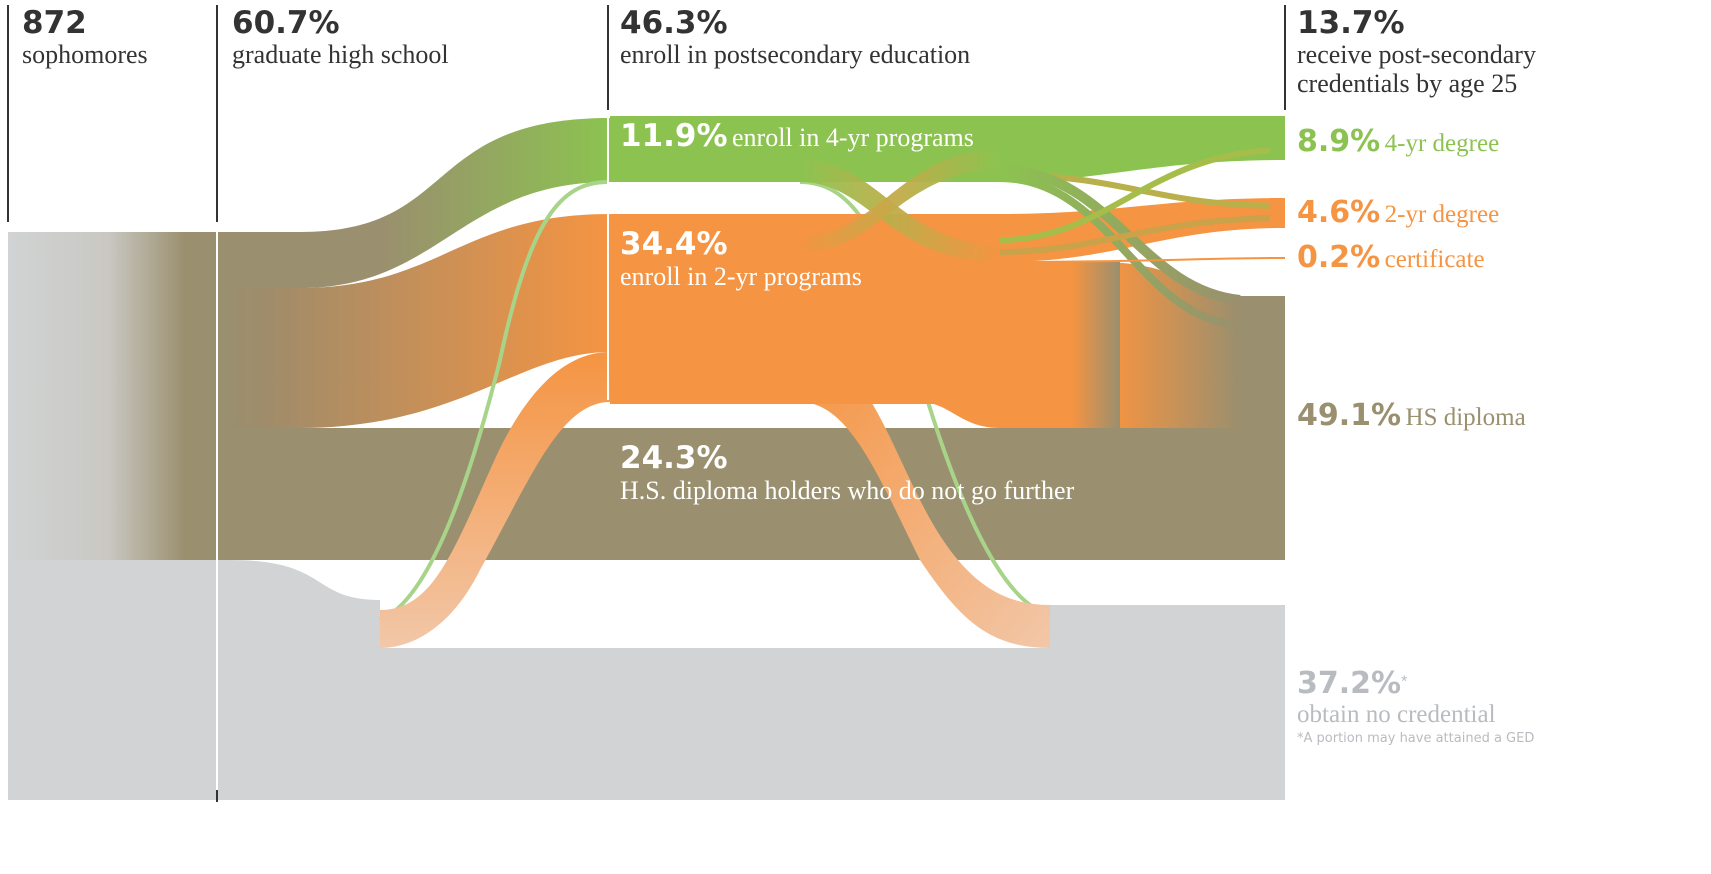  Describe the element at coordinates (1339, 212) in the screenshot. I see `outcome-two-year-value: 4.6%` at that location.